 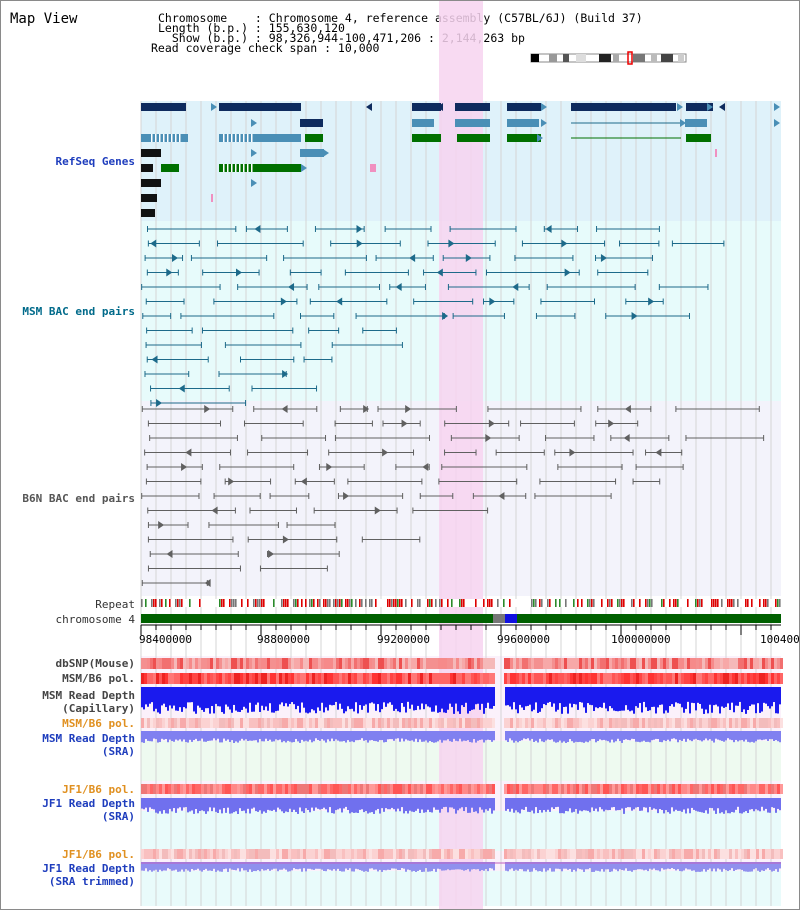 I want to click on track-label-msm-pol-1: MSM/B6 pol., so click(x=98, y=678).